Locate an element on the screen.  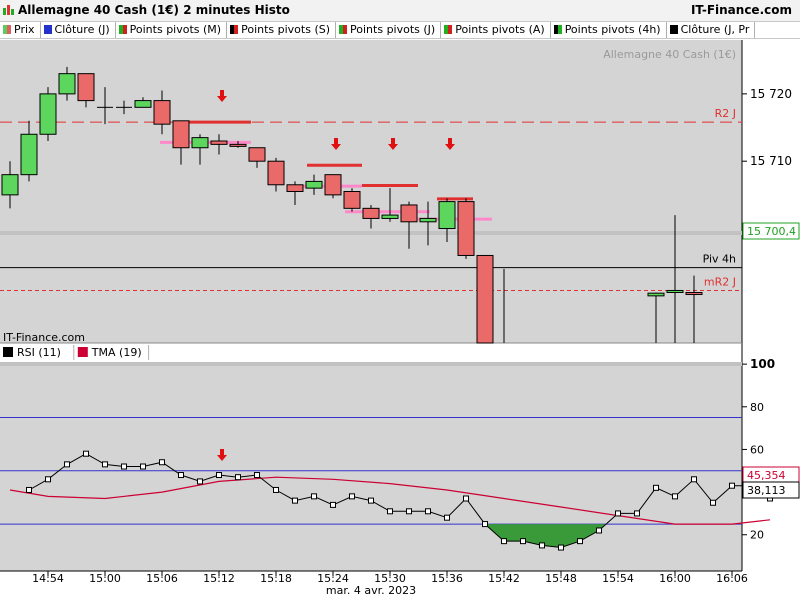
current-price-label: 15 700,4 is located at coordinates (771, 231).